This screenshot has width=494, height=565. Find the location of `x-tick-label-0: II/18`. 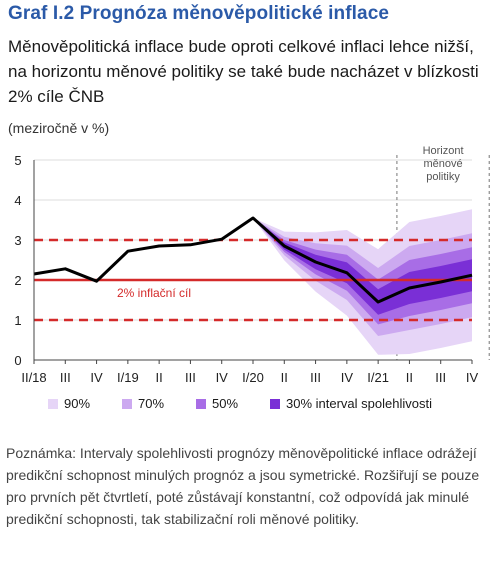

x-tick-label-0: II/18 is located at coordinates (33, 377).